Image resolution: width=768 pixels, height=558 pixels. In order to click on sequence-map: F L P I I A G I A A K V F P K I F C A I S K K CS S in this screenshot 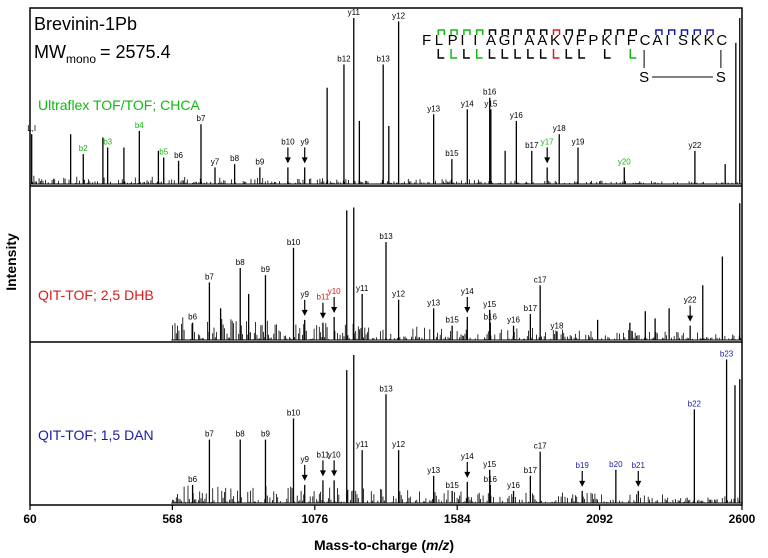, I will do `click(574, 57)`.